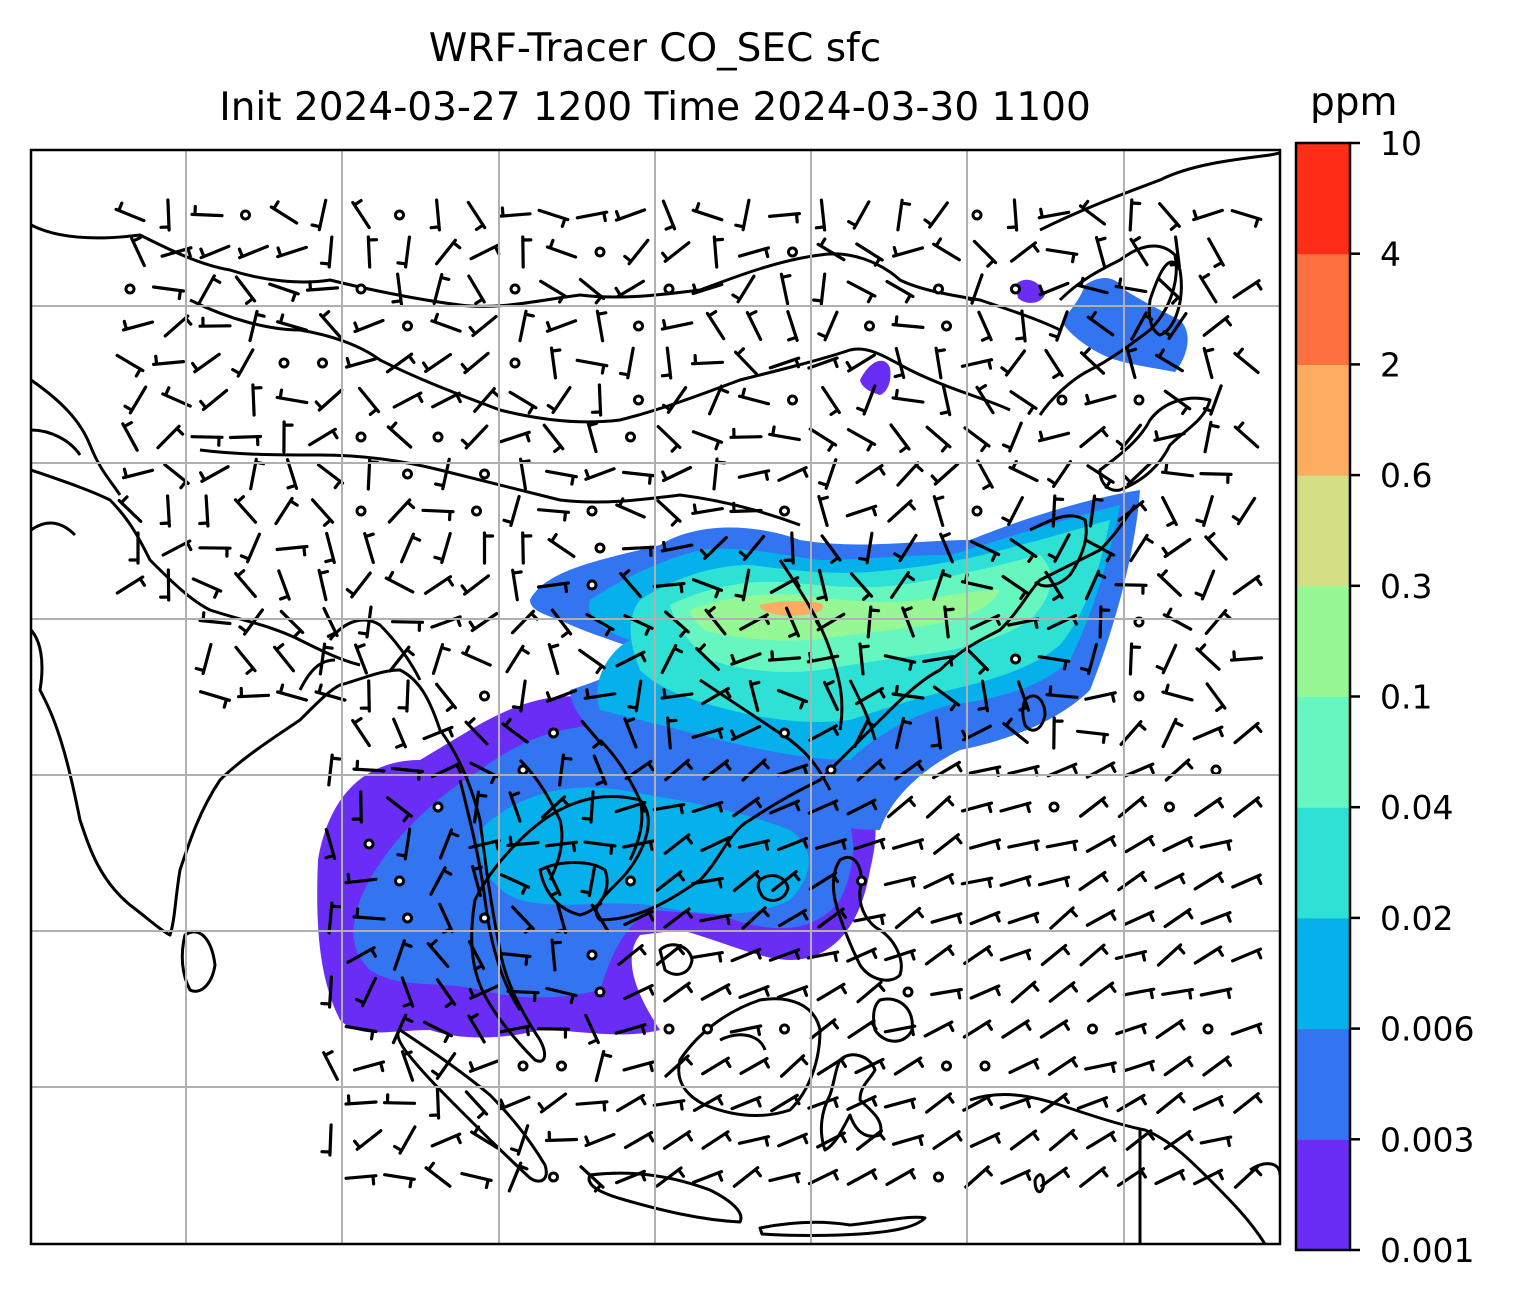  What do you see at coordinates (1406, 697) in the screenshot?
I see `colorbar-tick-label: 0.1` at bounding box center [1406, 697].